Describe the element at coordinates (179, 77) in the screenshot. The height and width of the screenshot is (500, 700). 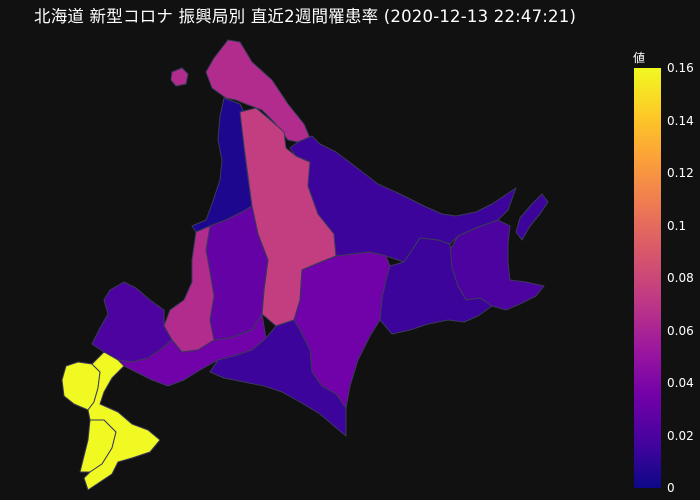
I see `region-soya-island` at that location.